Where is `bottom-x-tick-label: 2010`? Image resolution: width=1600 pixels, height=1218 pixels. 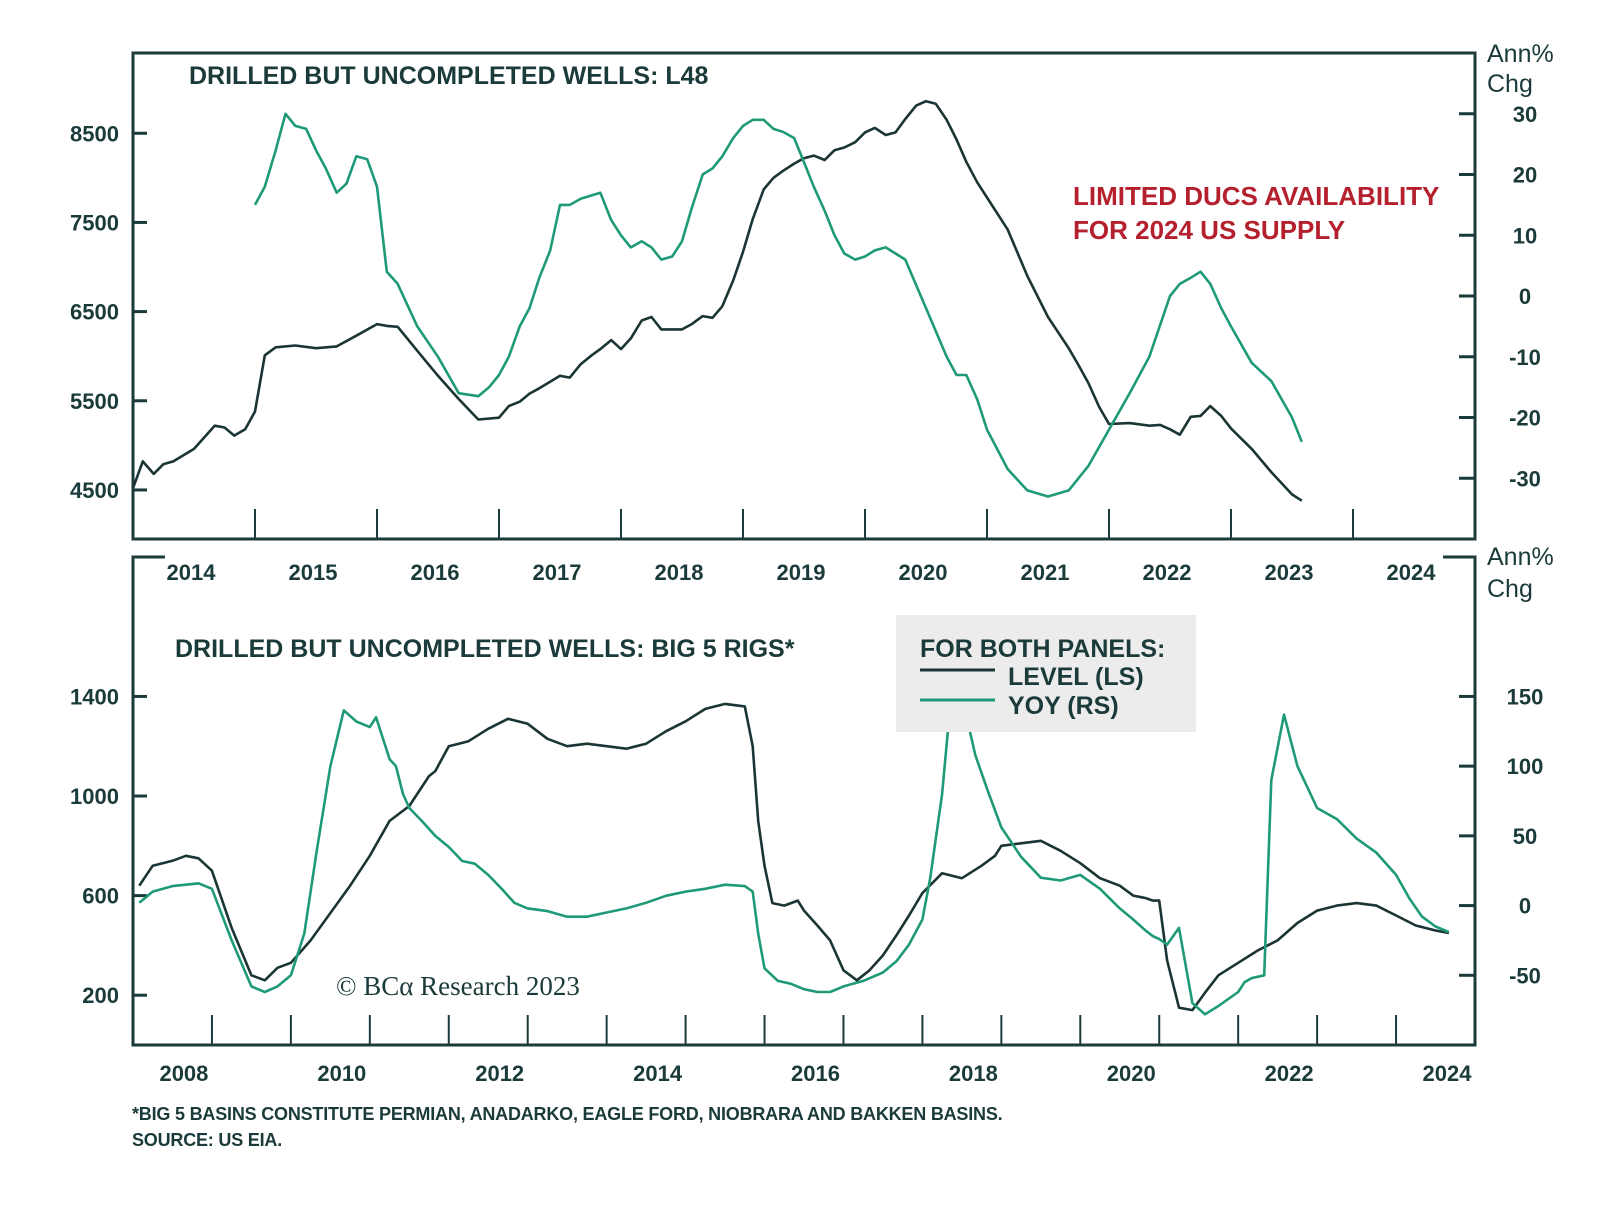
bottom-x-tick-label: 2010 is located at coordinates (341, 1073).